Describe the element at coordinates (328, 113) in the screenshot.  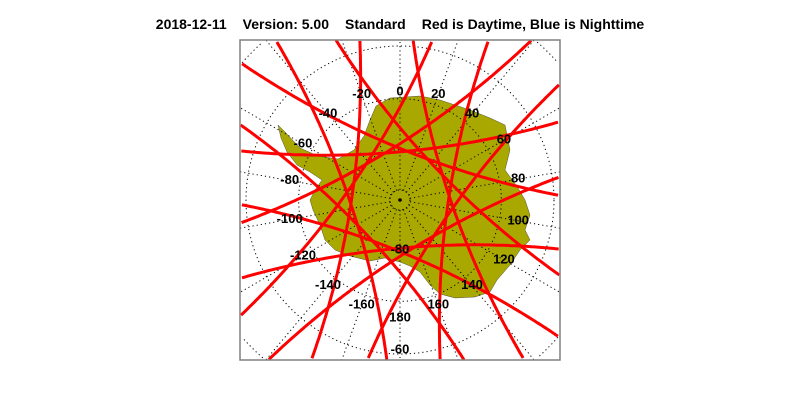
I see `longitude-label: -40` at that location.